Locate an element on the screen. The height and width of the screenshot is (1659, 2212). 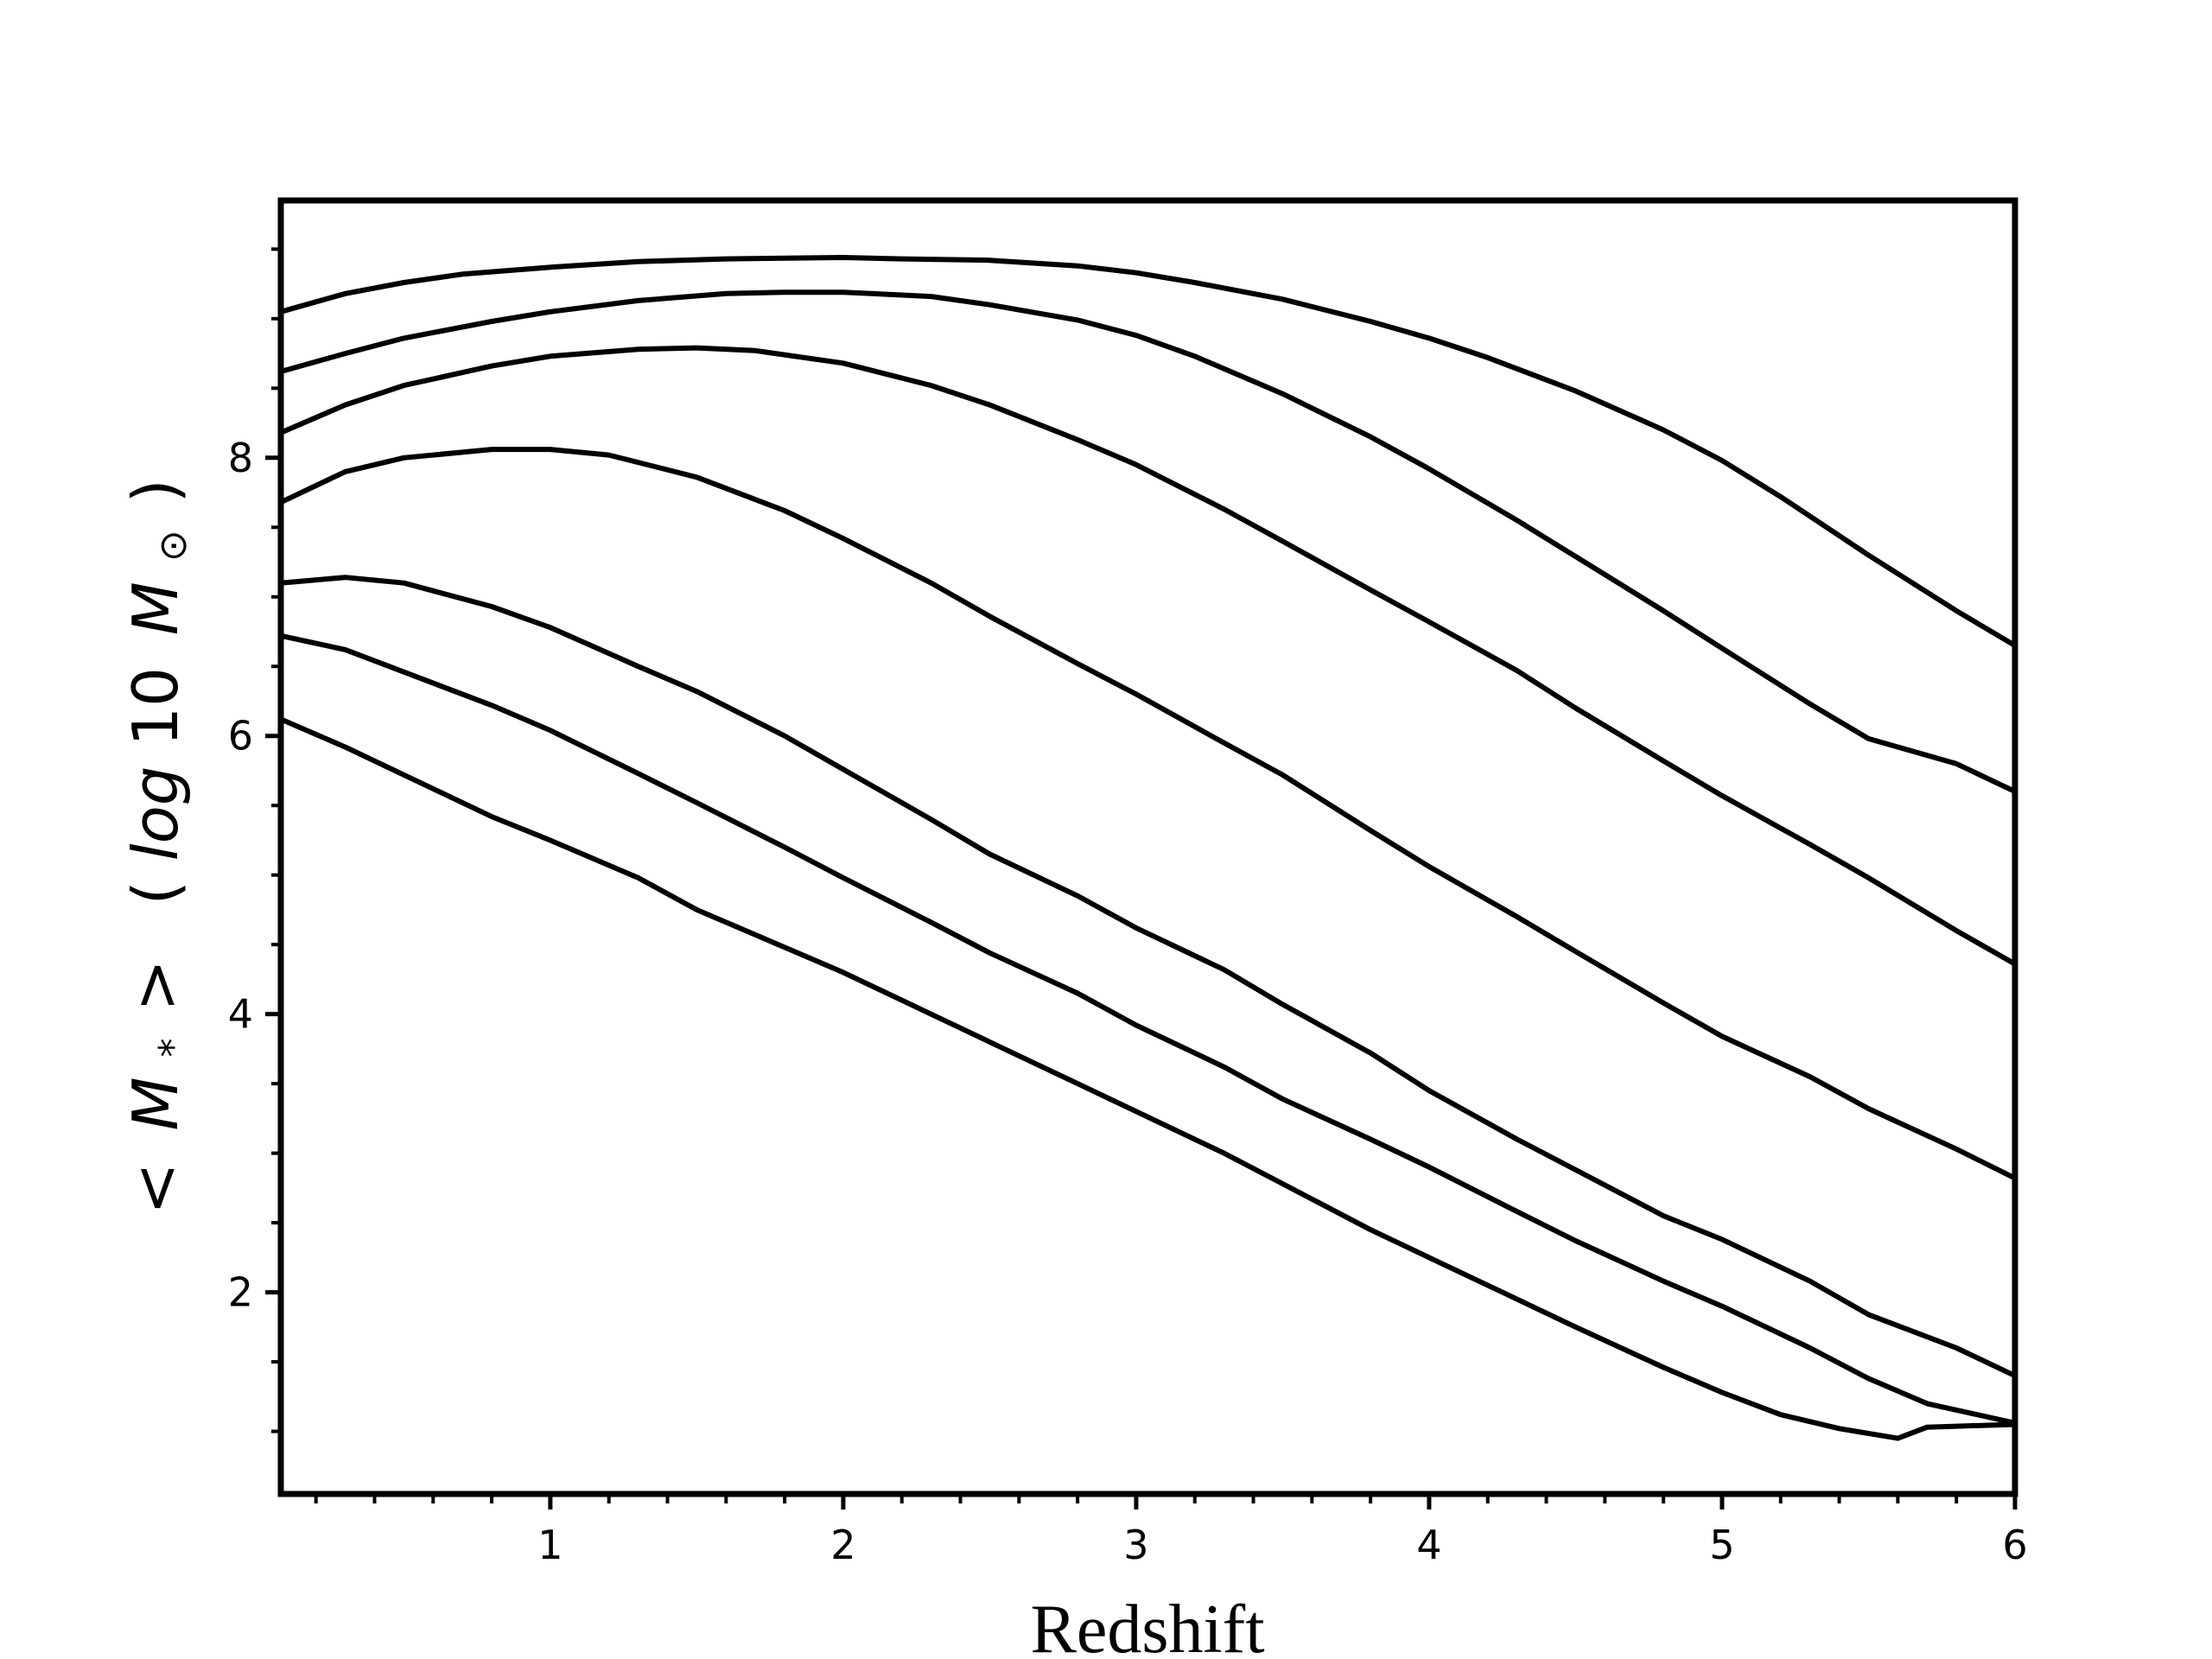
x-tick-label: 6 is located at coordinates (2014, 1545).